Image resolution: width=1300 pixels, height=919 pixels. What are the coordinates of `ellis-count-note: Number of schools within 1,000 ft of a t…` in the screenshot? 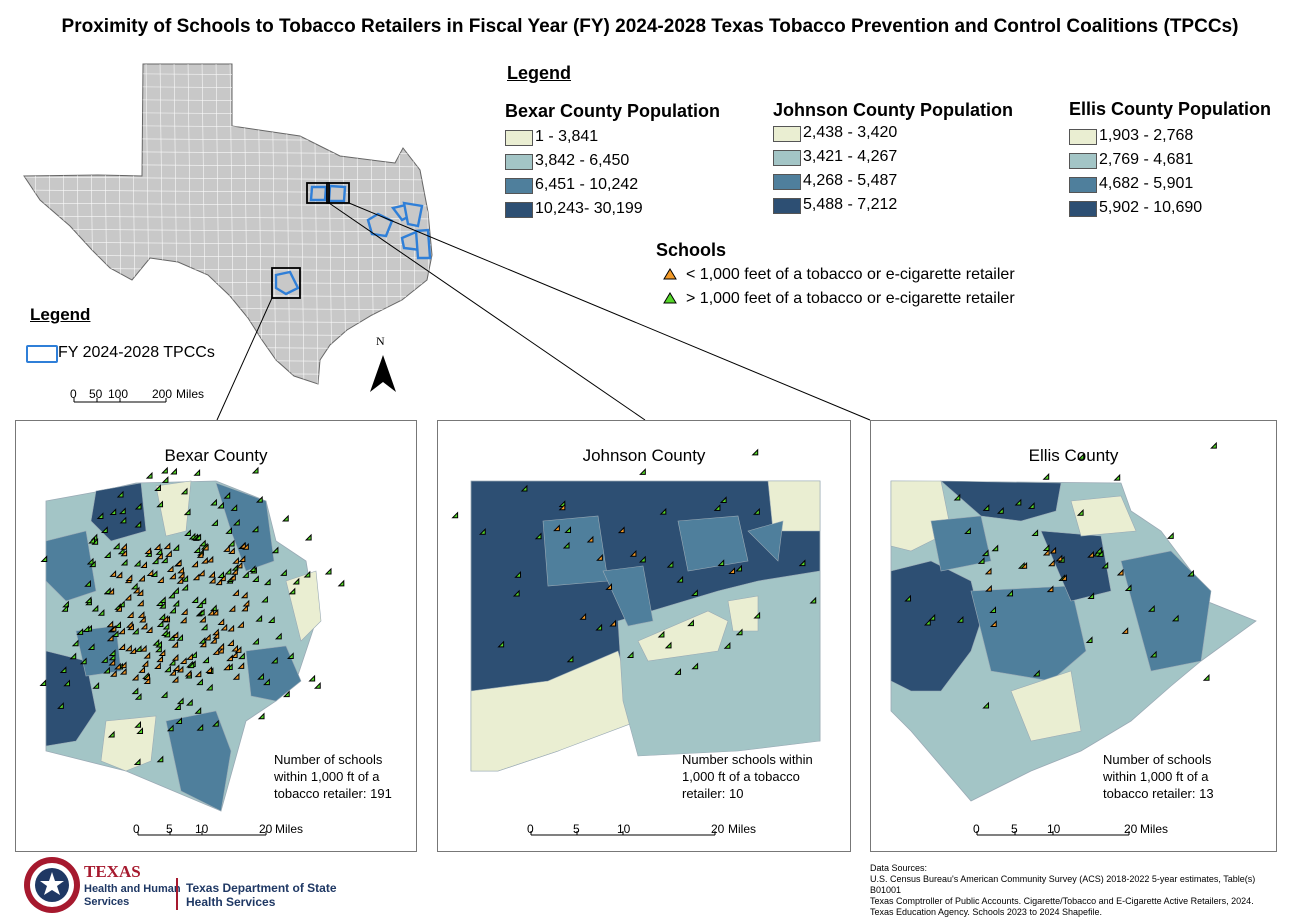 It's located at (1158, 776).